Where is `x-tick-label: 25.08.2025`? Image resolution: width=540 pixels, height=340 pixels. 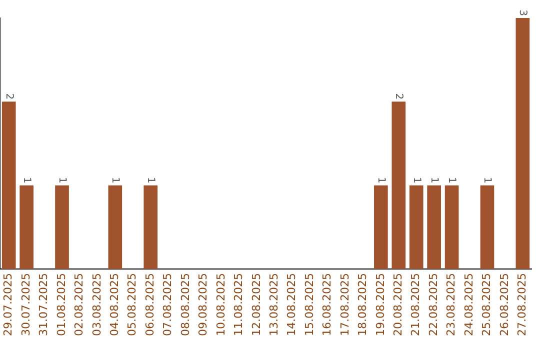
x-tick-label: 25.08.2025 is located at coordinates (487, 304).